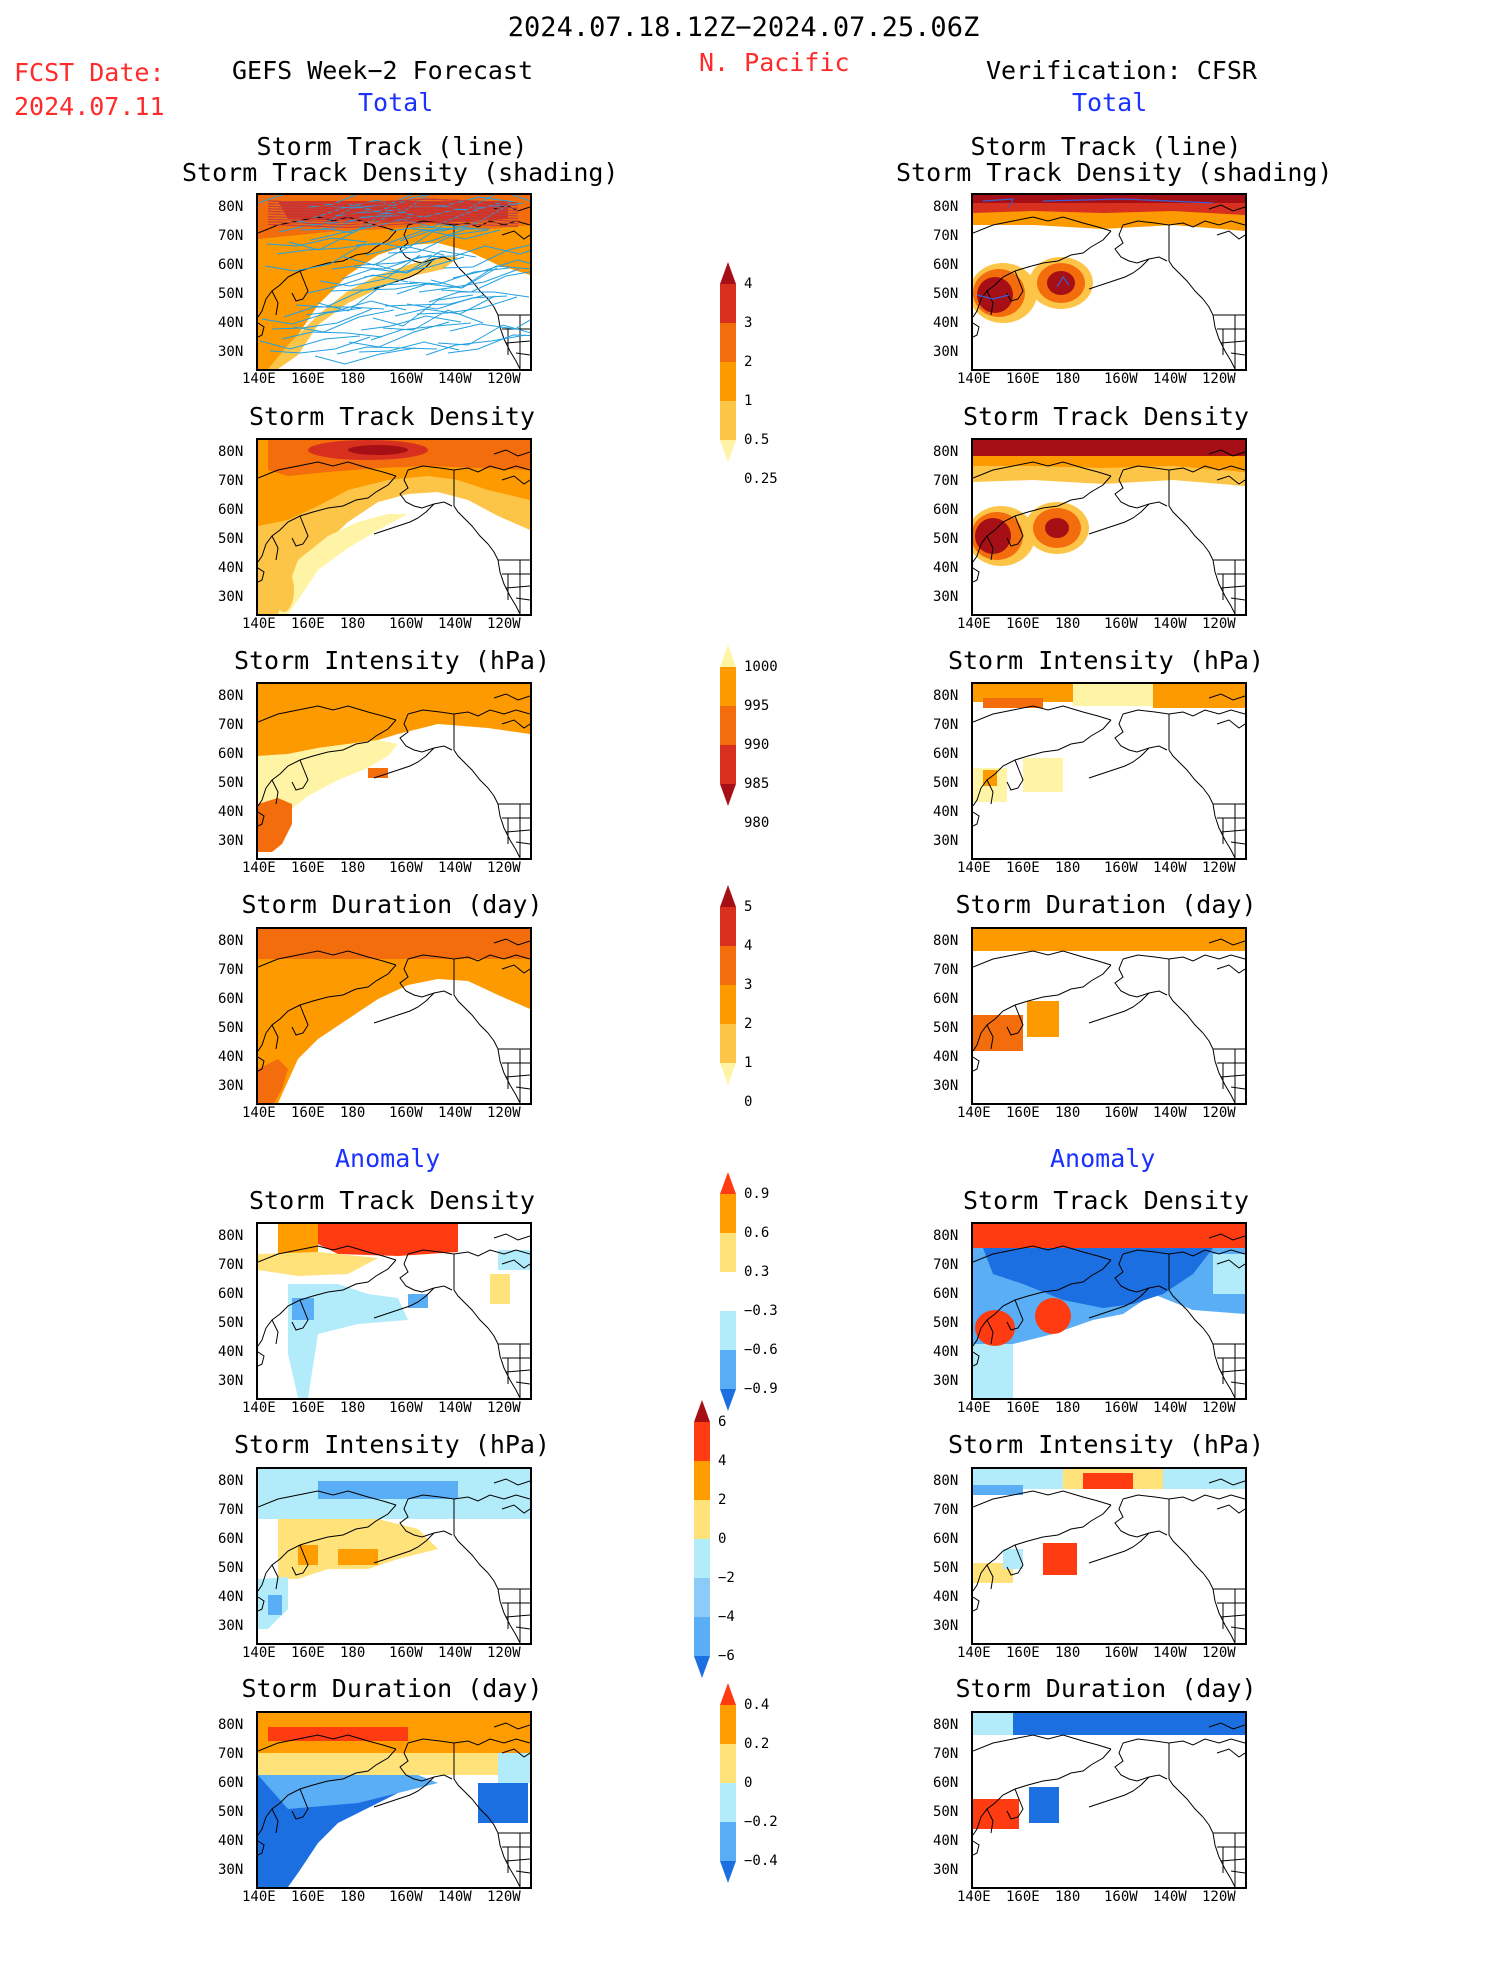 This screenshot has height=1961, width=1487. What do you see at coordinates (392, 146) in the screenshot?
I see `gefs-track-title-1: Storm Track (line)` at bounding box center [392, 146].